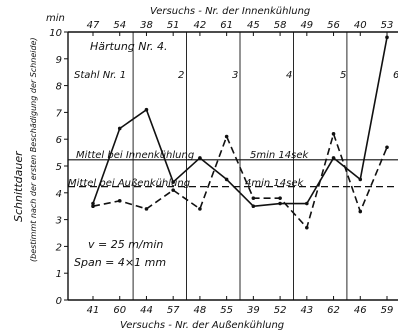 This screenshot has width=398, height=330. What do you see at coordinates (279, 155) in the screenshot?
I see `mean-value-inner: 5min 14sek` at bounding box center [279, 155].